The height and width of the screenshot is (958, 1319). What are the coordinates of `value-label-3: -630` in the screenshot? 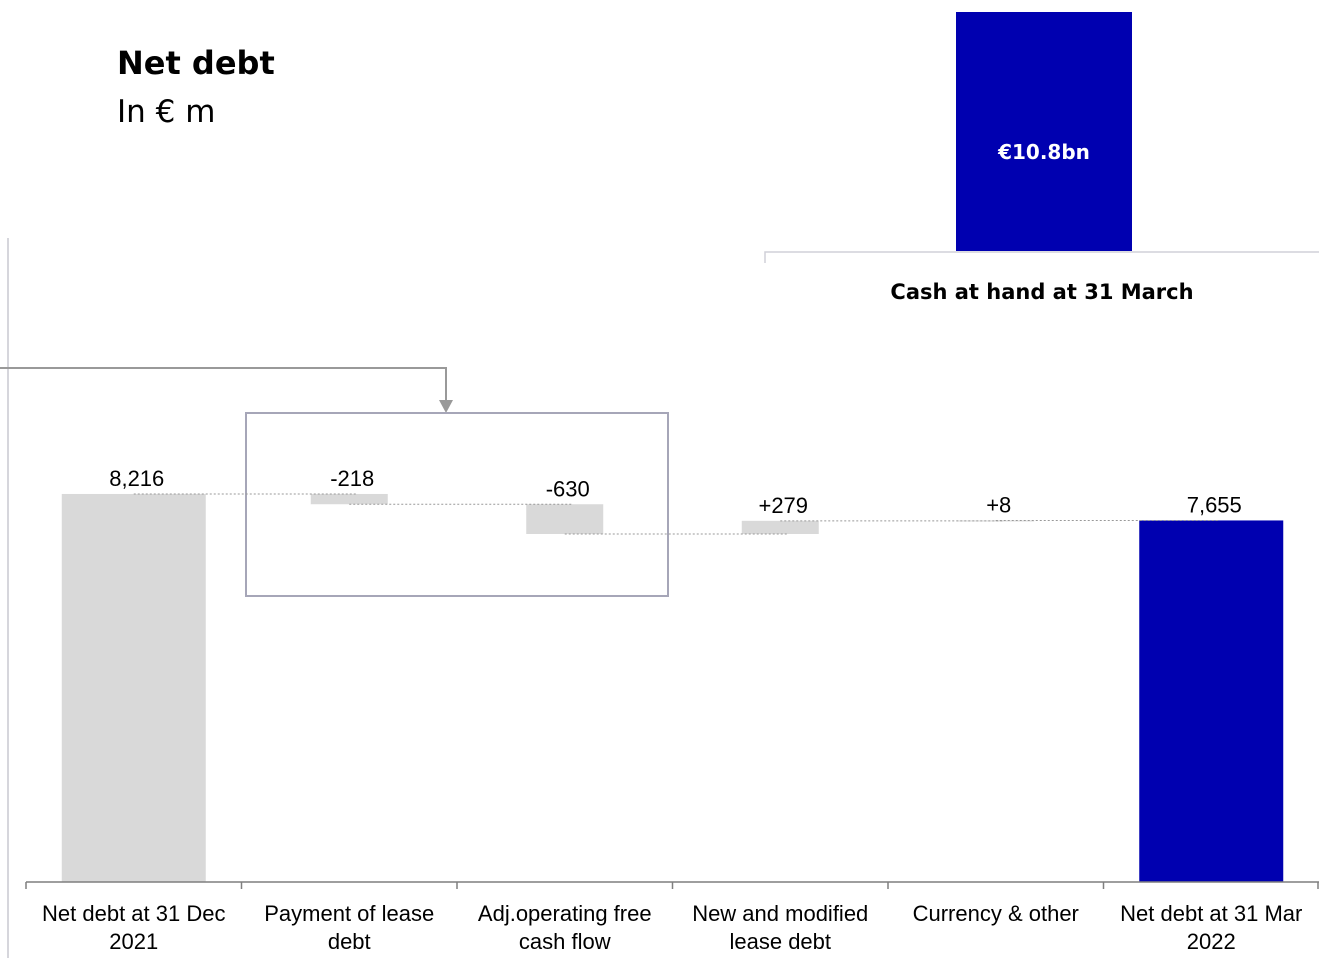 It's located at (568, 488).